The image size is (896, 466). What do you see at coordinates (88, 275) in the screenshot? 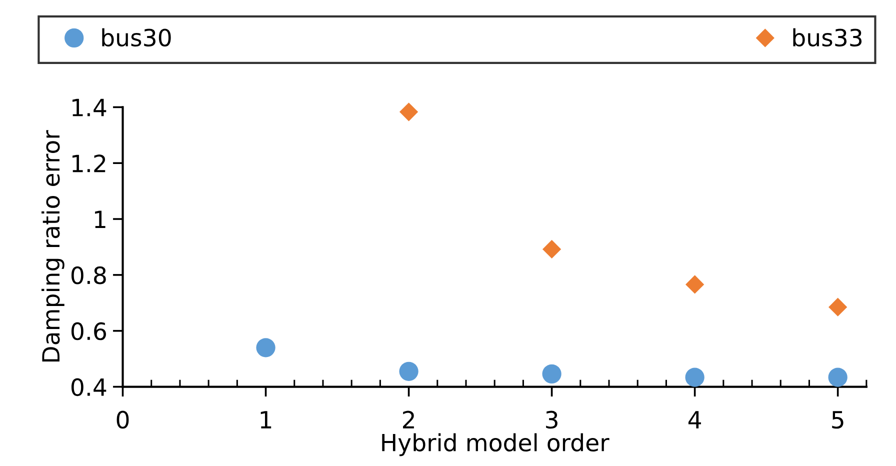
I see `y-tick-label: 0.8` at bounding box center [88, 275].